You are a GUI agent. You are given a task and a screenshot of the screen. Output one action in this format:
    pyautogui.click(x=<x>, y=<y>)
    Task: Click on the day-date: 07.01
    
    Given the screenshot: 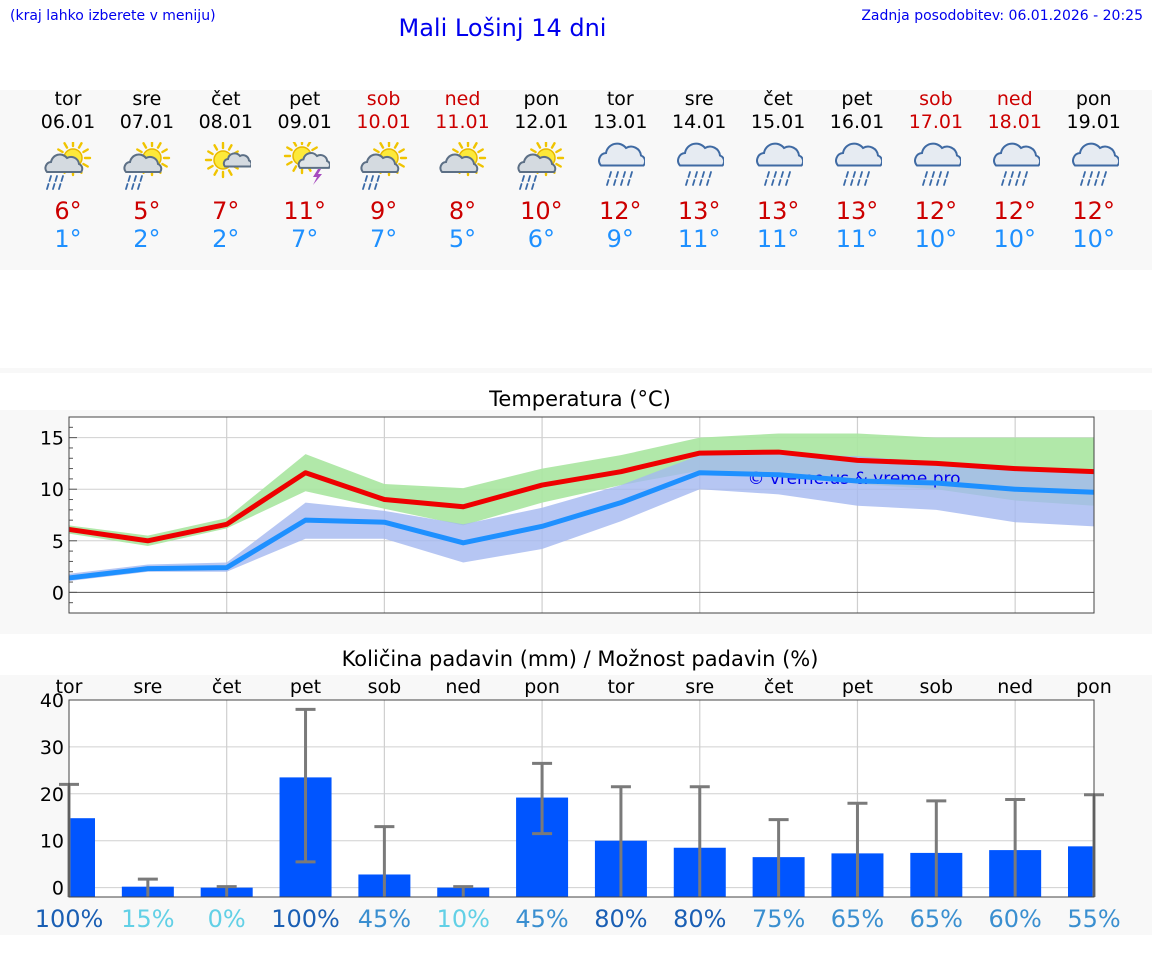 What is the action you would take?
    pyautogui.click(x=147, y=122)
    